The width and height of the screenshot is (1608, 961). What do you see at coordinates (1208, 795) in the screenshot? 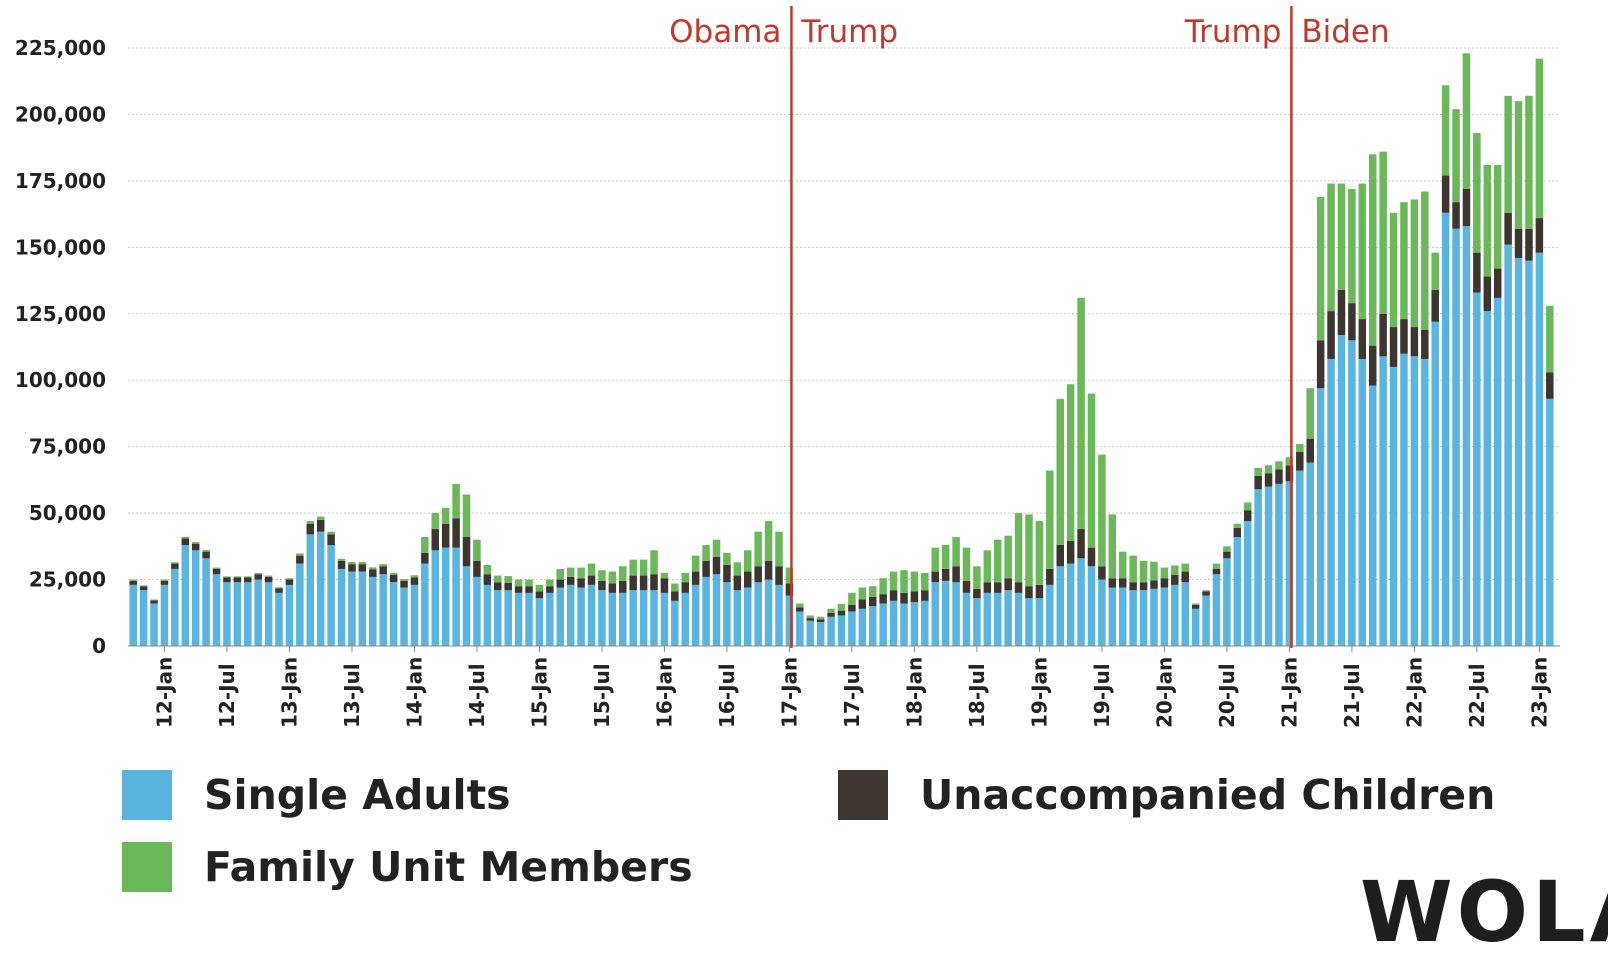
I see `legend-label-unaccompanied-children: Unaccompanied Children` at bounding box center [1208, 795].